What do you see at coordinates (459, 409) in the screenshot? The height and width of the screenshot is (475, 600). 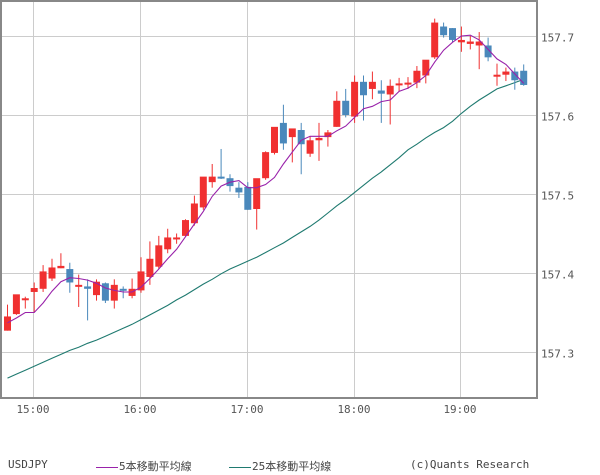 I see `x-tick-label: 19:00` at bounding box center [459, 409].